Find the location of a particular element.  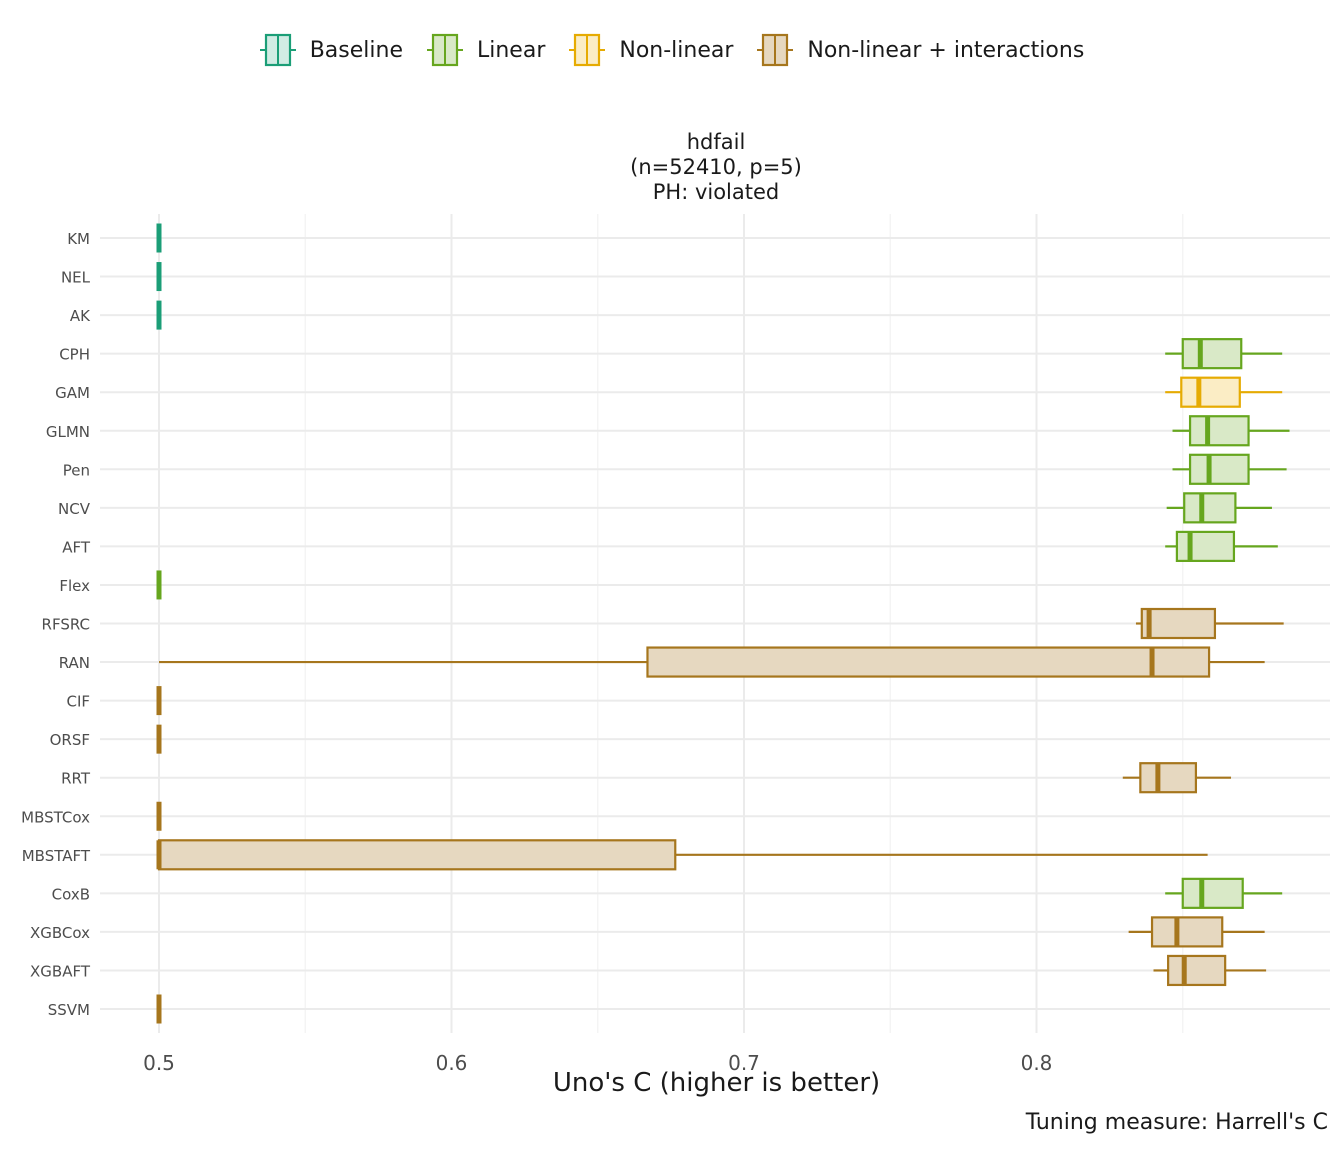

y-tick-label: RAN is located at coordinates (74, 663).